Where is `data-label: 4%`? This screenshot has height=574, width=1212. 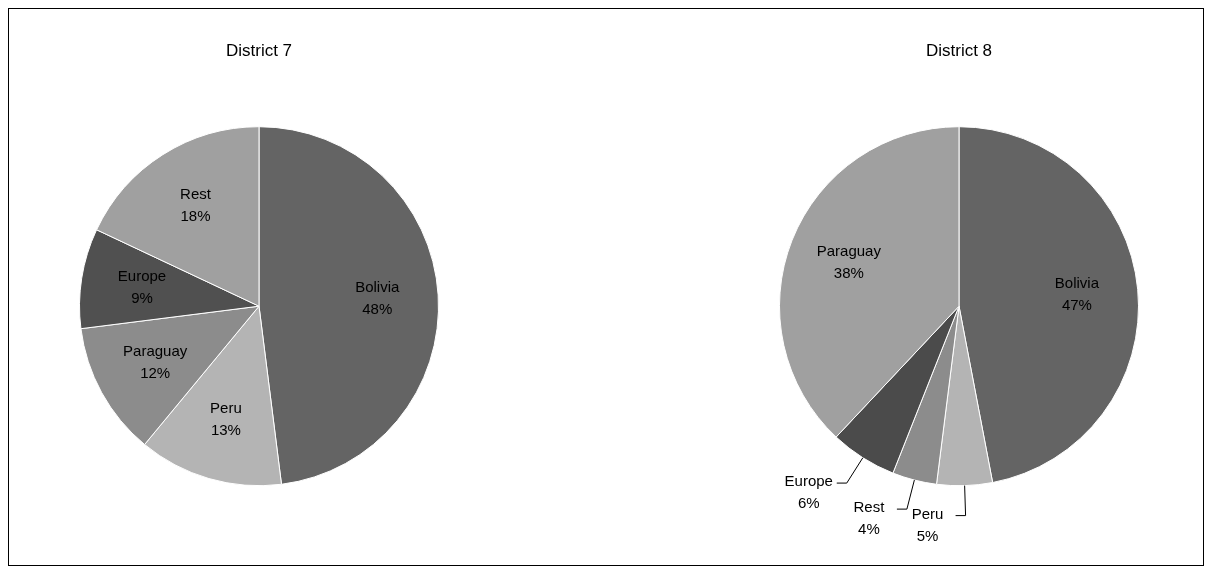 data-label: 4% is located at coordinates (869, 529).